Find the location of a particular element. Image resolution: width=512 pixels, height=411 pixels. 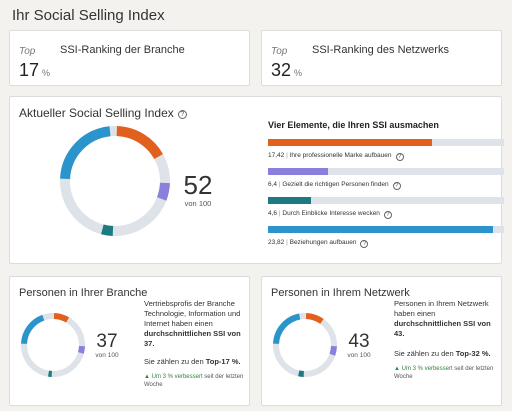

industry-score: 37 von 100 is located at coordinates (107, 345).